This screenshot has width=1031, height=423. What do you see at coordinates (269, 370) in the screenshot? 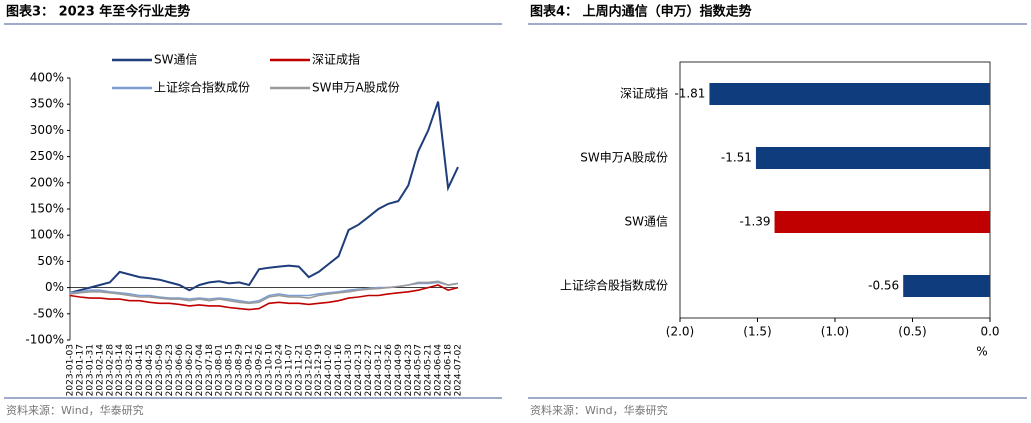
I see `x-tick-label: 2023-10-10` at bounding box center [269, 370].